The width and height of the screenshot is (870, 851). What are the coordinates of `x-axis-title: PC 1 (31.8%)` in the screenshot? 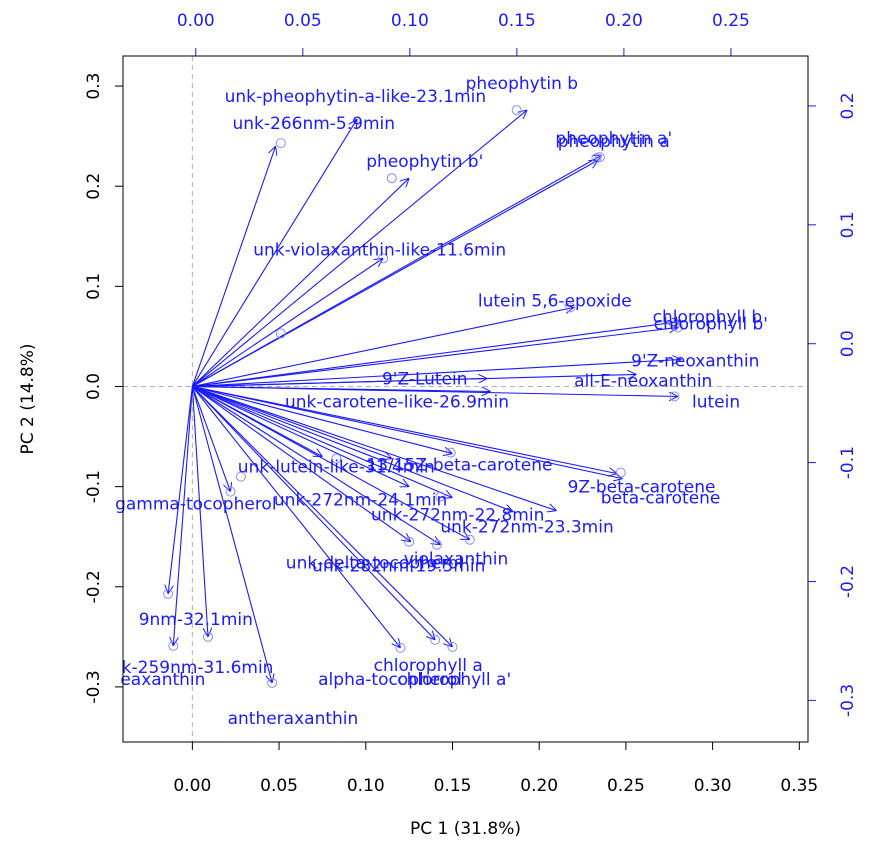 It's located at (465, 829).